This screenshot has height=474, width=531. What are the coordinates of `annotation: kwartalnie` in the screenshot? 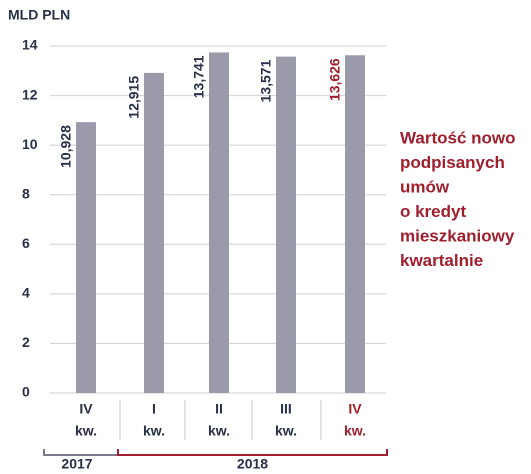 It's located at (441, 260).